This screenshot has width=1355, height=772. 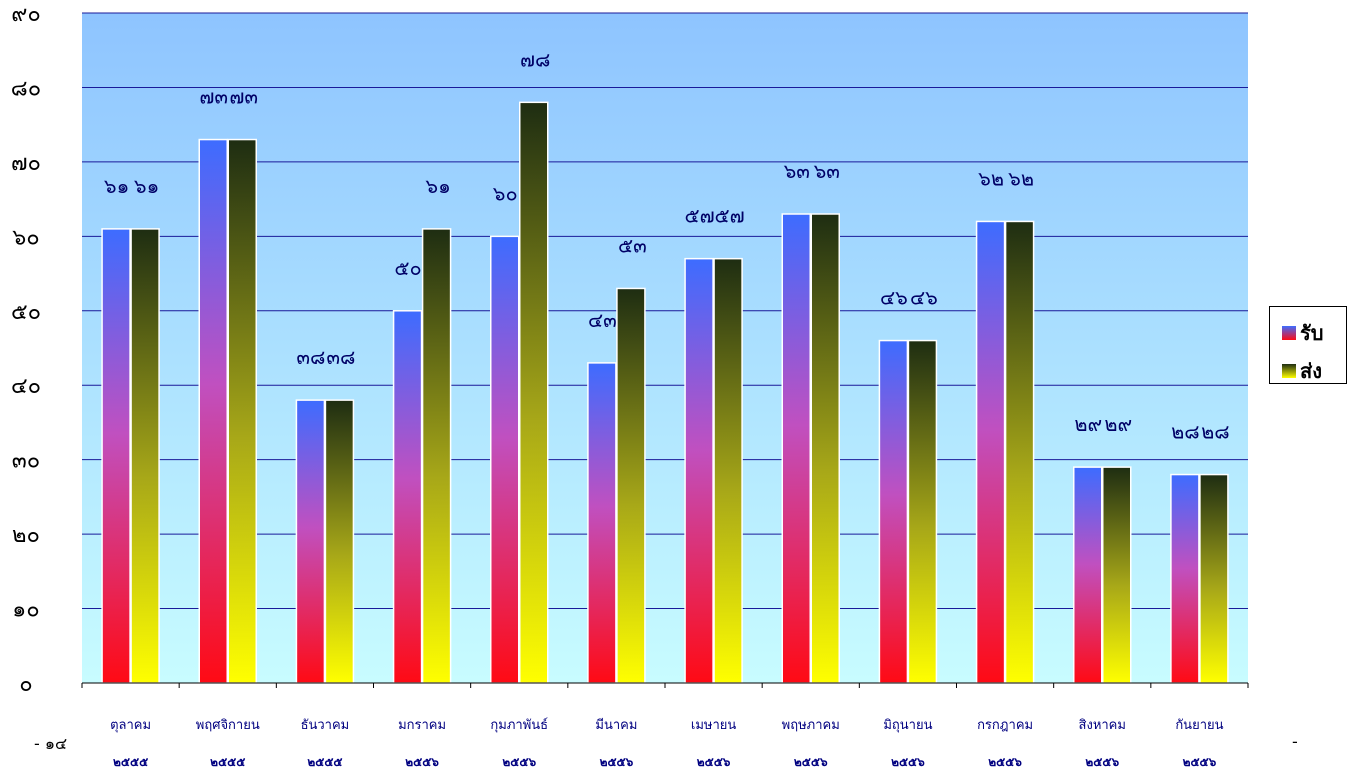 I want to click on data-label-send: ๕๓, so click(x=632, y=245).